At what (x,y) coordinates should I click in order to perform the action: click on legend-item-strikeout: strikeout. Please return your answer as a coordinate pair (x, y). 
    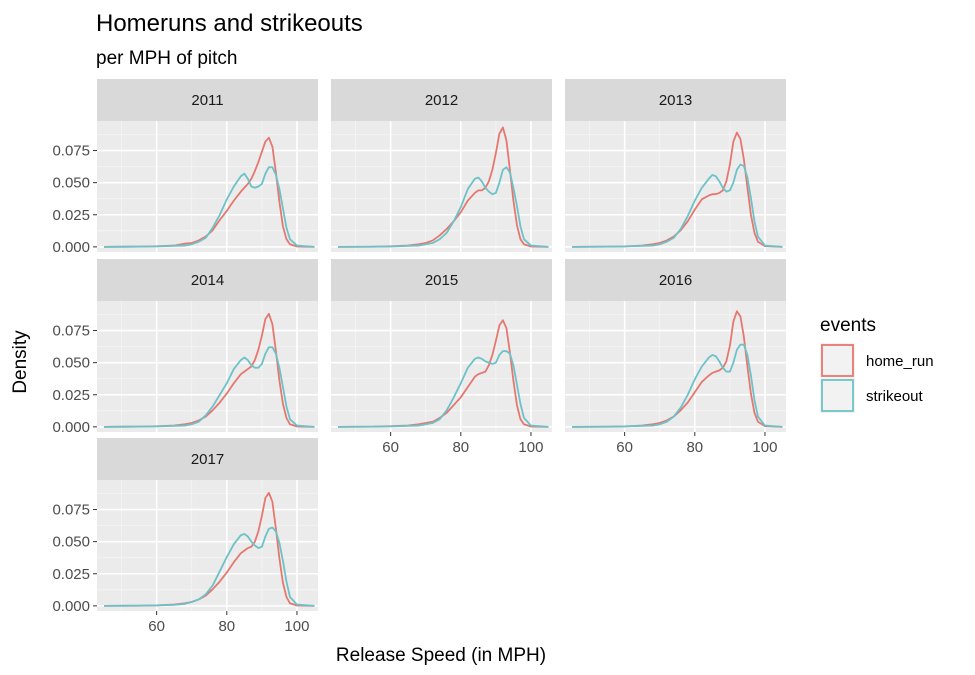
    Looking at the image, I should click on (872, 395).